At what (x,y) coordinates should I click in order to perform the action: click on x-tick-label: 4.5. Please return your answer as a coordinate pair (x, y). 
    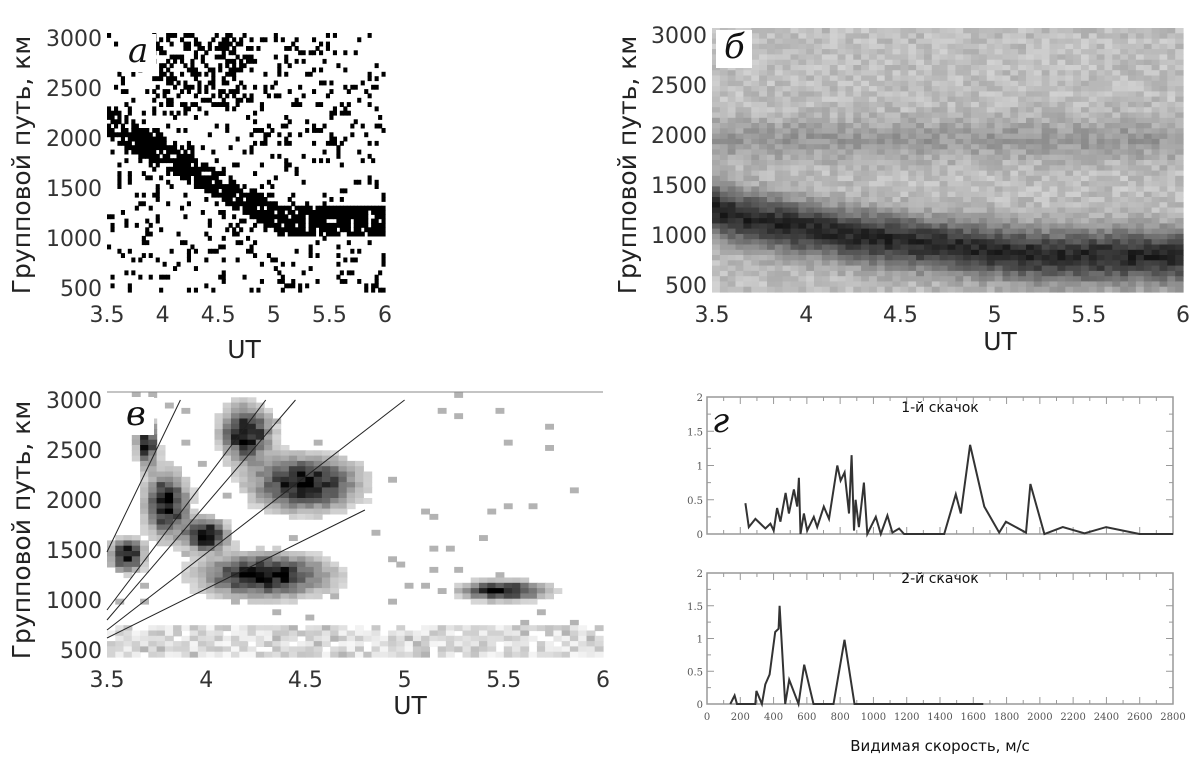
    Looking at the image, I should click on (900, 315).